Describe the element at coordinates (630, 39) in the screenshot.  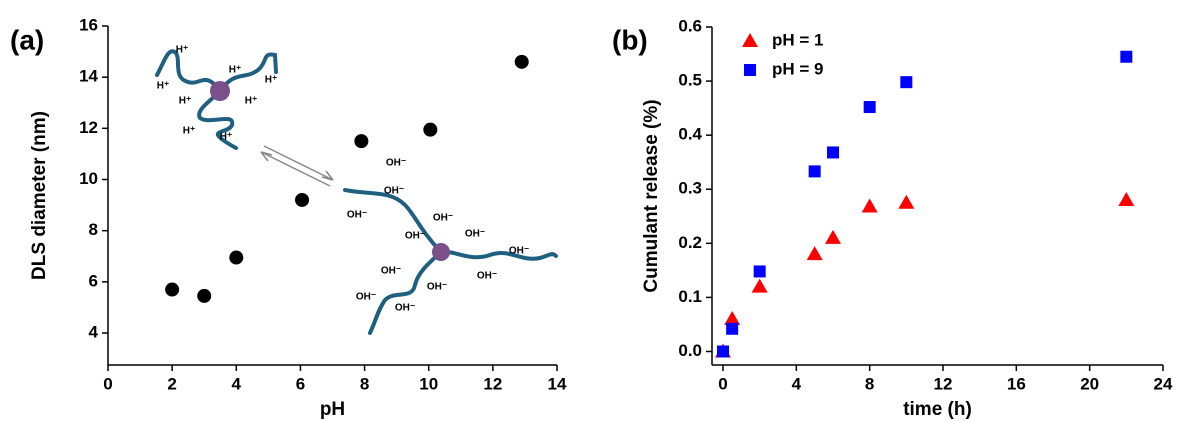
I see `panel-label: (b)` at that location.